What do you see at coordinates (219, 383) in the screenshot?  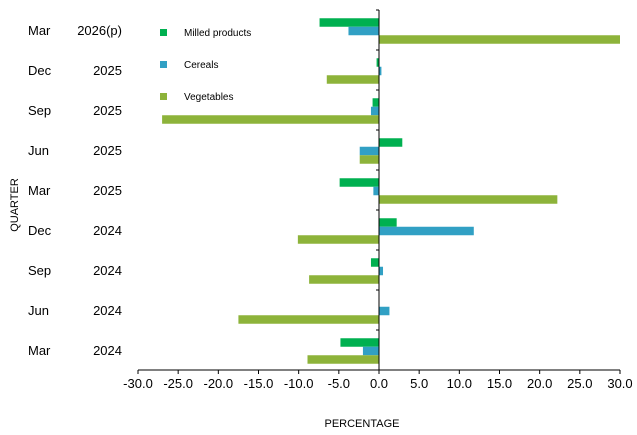 I see `x-tick-label: -20.0` at bounding box center [219, 383].